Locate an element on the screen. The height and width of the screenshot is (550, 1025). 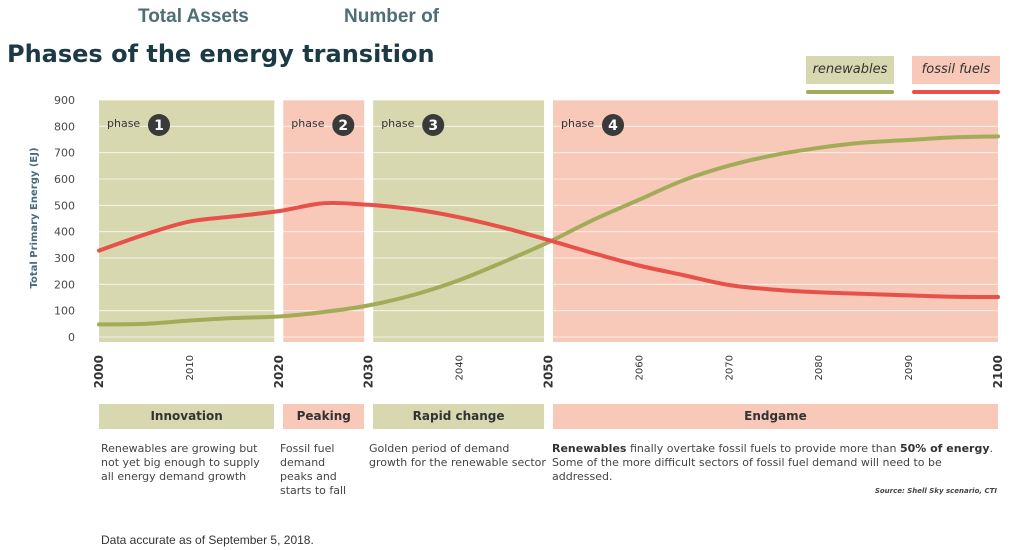
x-tick-label: 2030 is located at coordinates (369, 371).